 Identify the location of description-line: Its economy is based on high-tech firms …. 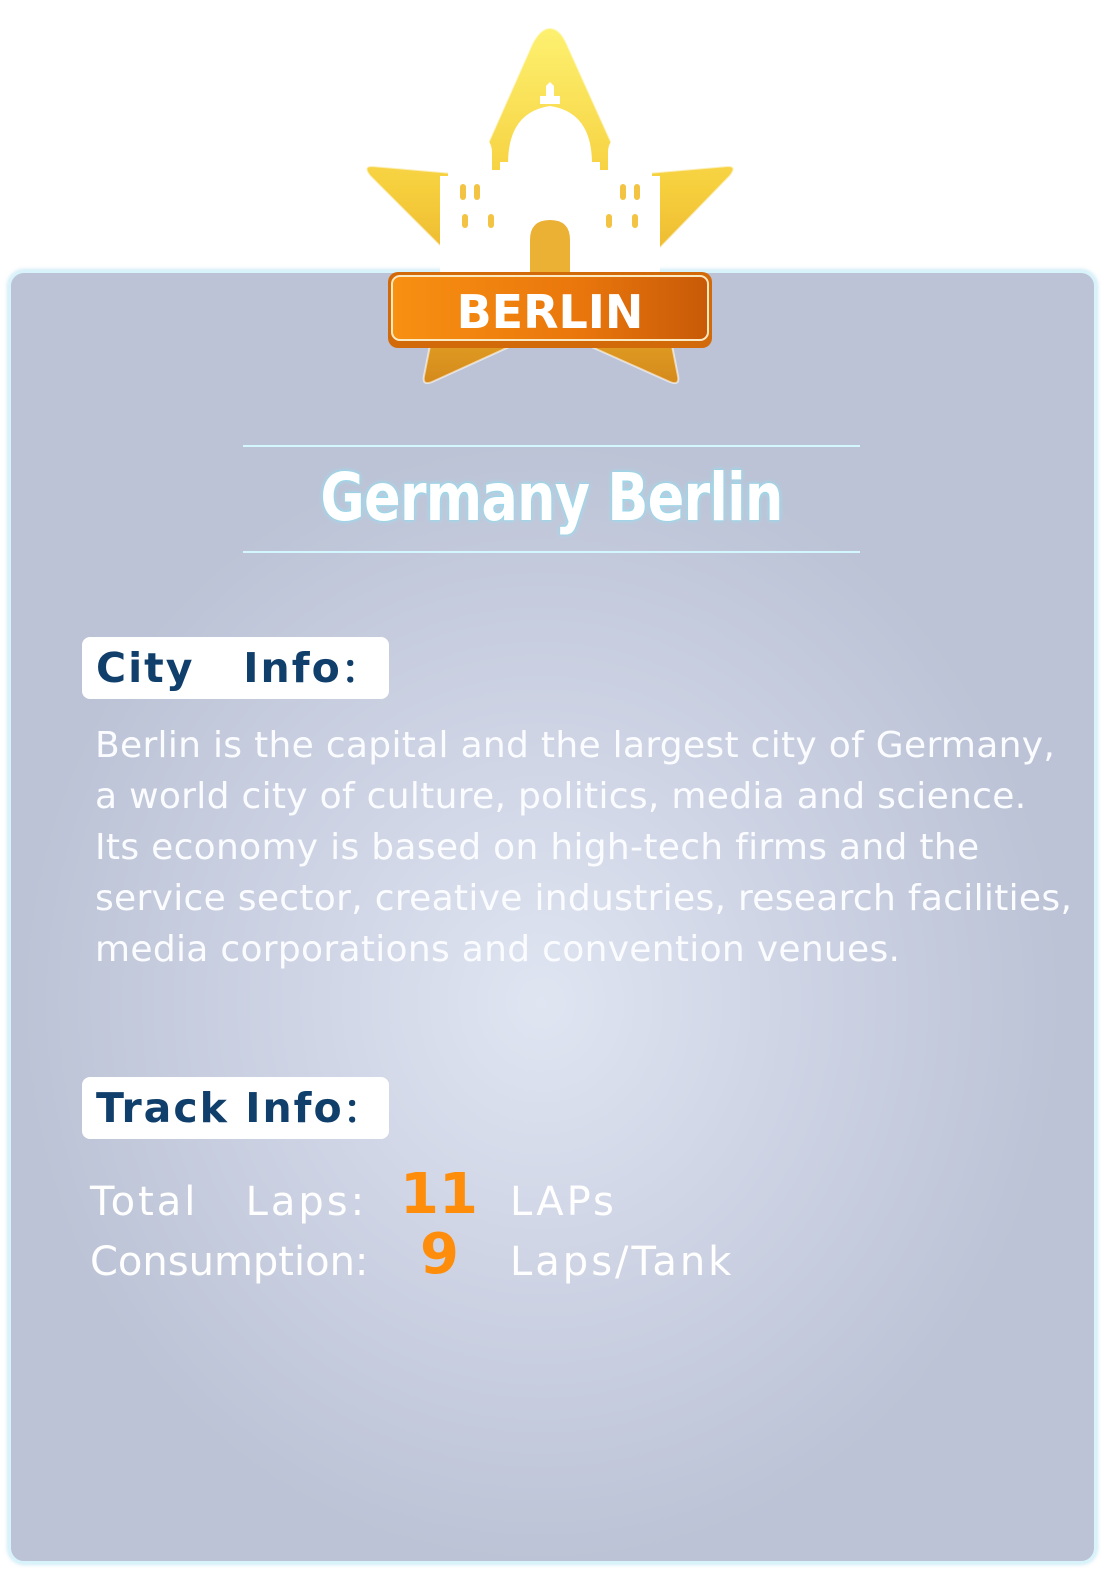
(537, 847).